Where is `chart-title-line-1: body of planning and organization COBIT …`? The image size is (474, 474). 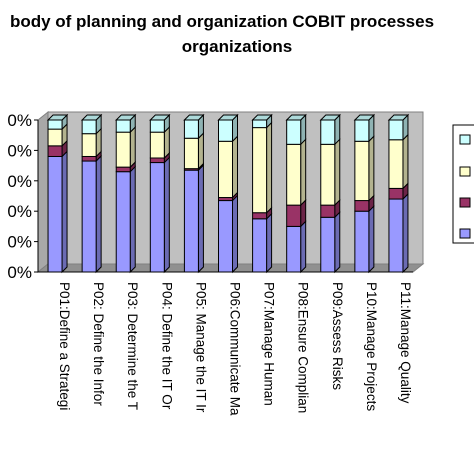
chart-title-line-1: body of planning and organization COBIT … is located at coordinates (222, 21).